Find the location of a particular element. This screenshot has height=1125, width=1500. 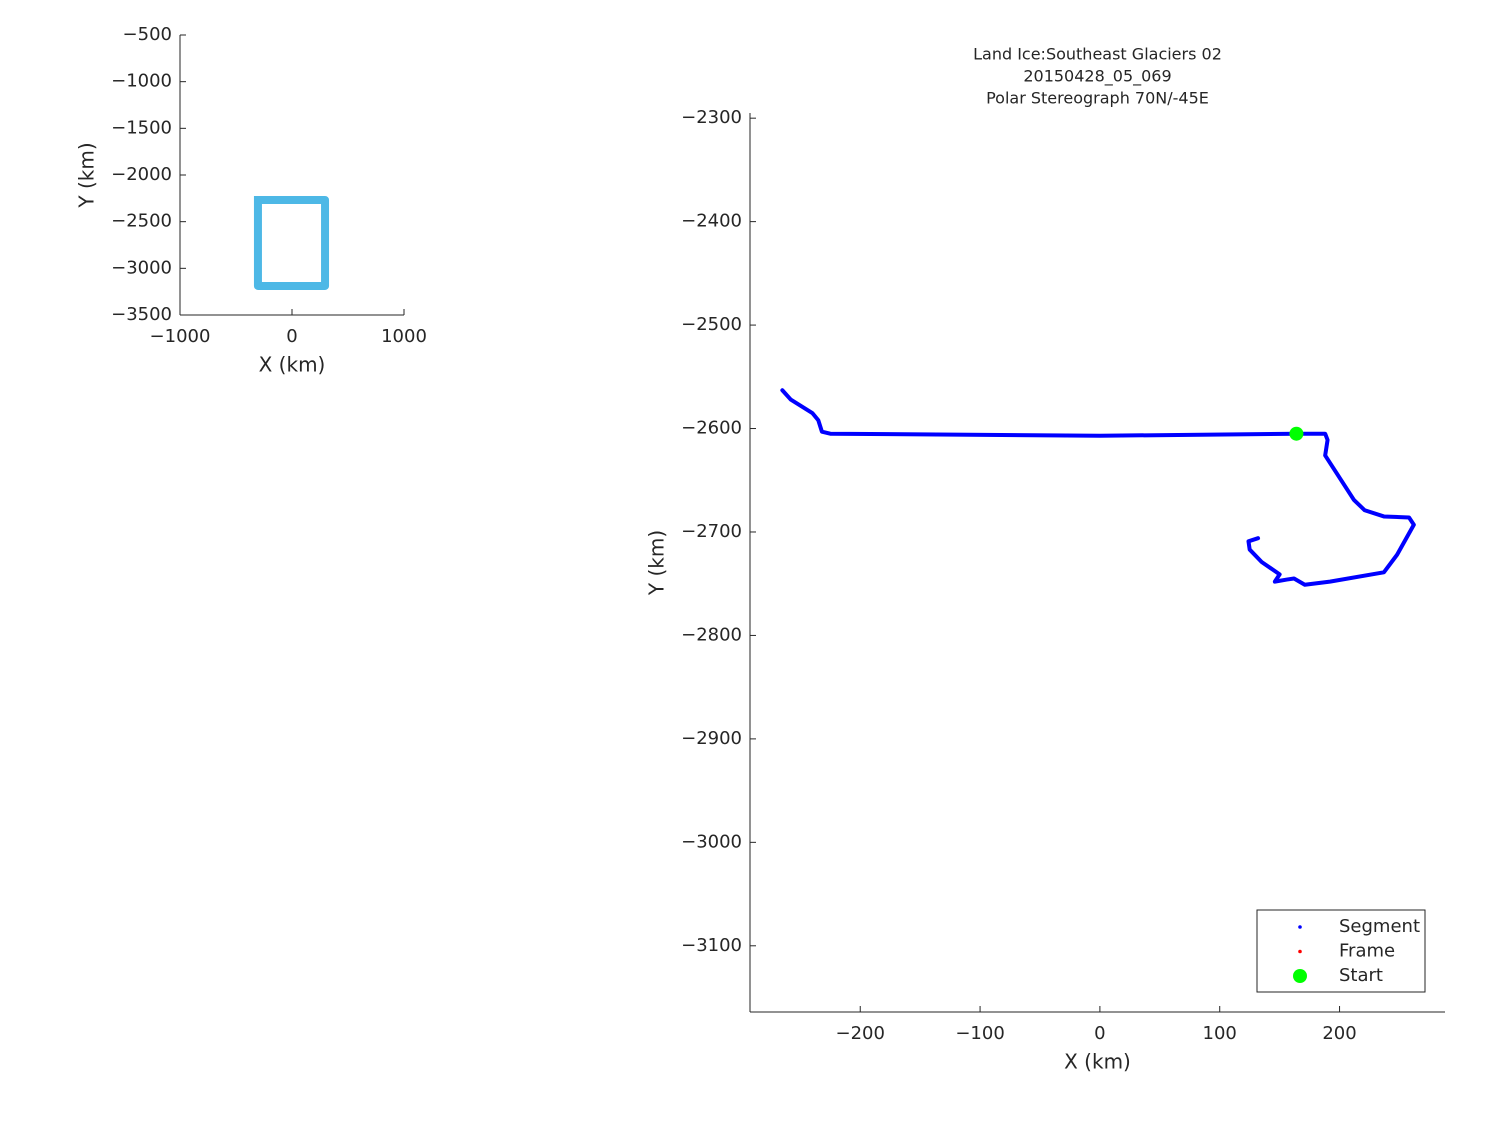

chart-title: Polar Stereograph 70N/-45E is located at coordinates (1097, 98).